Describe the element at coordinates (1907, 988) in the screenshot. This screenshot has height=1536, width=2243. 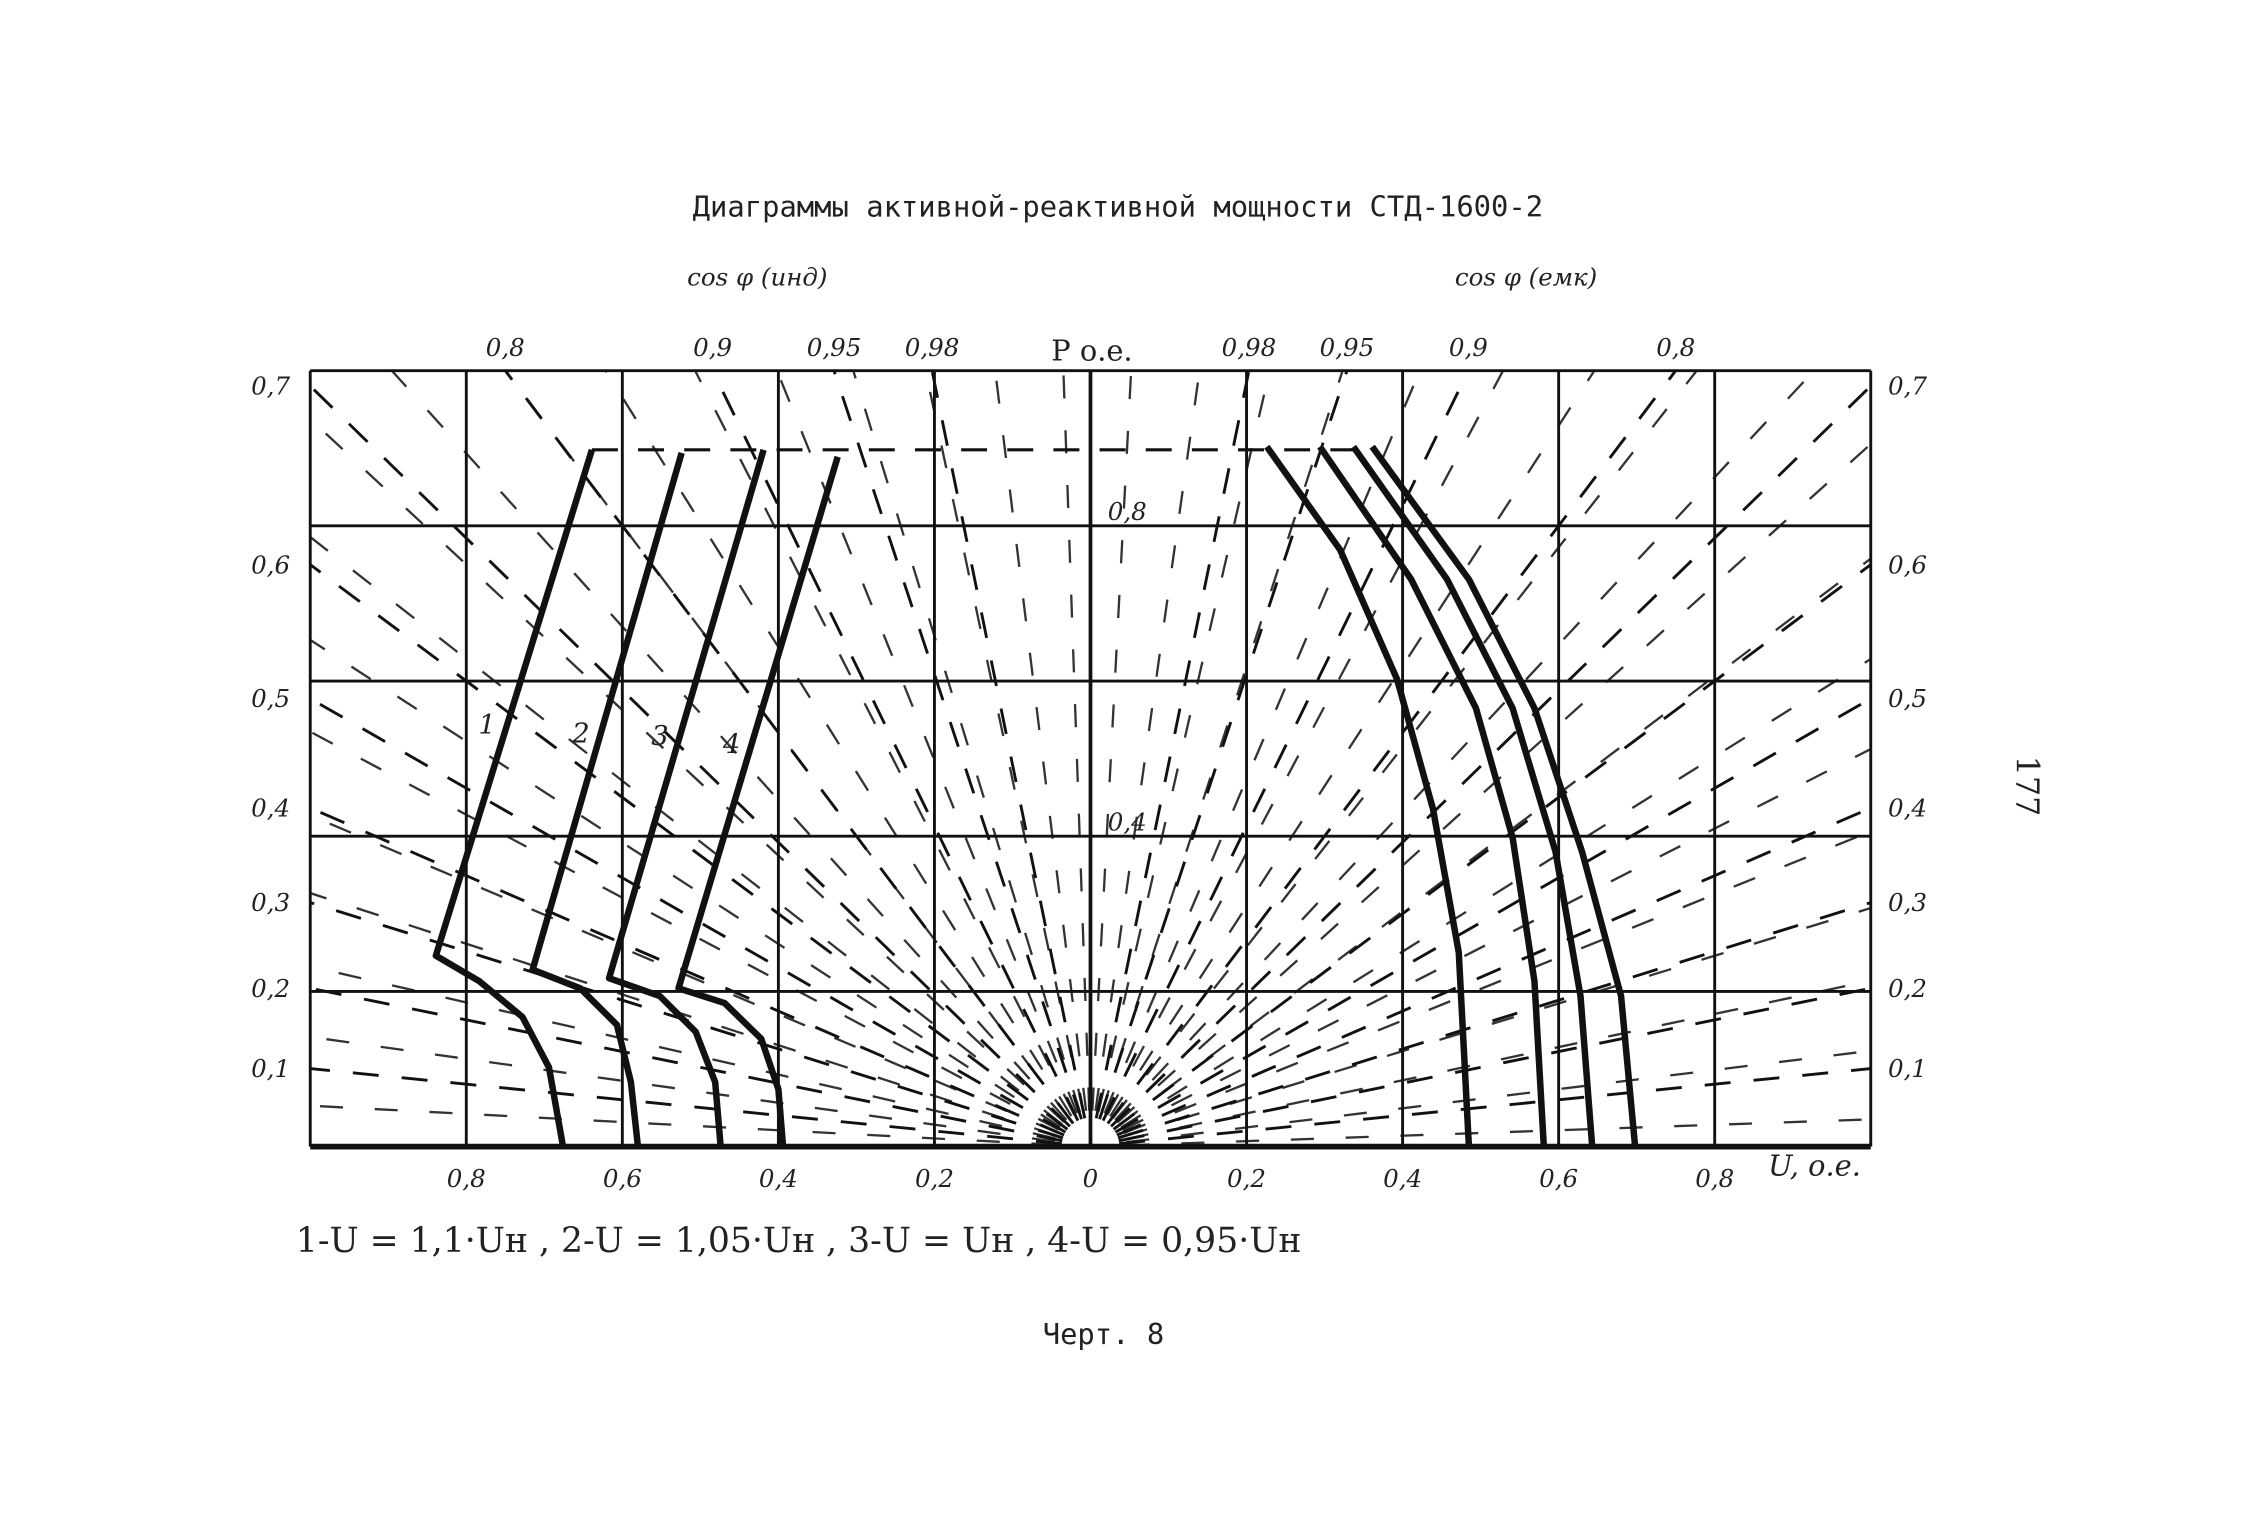
I see `cos-phi-label: 0,2` at that location.